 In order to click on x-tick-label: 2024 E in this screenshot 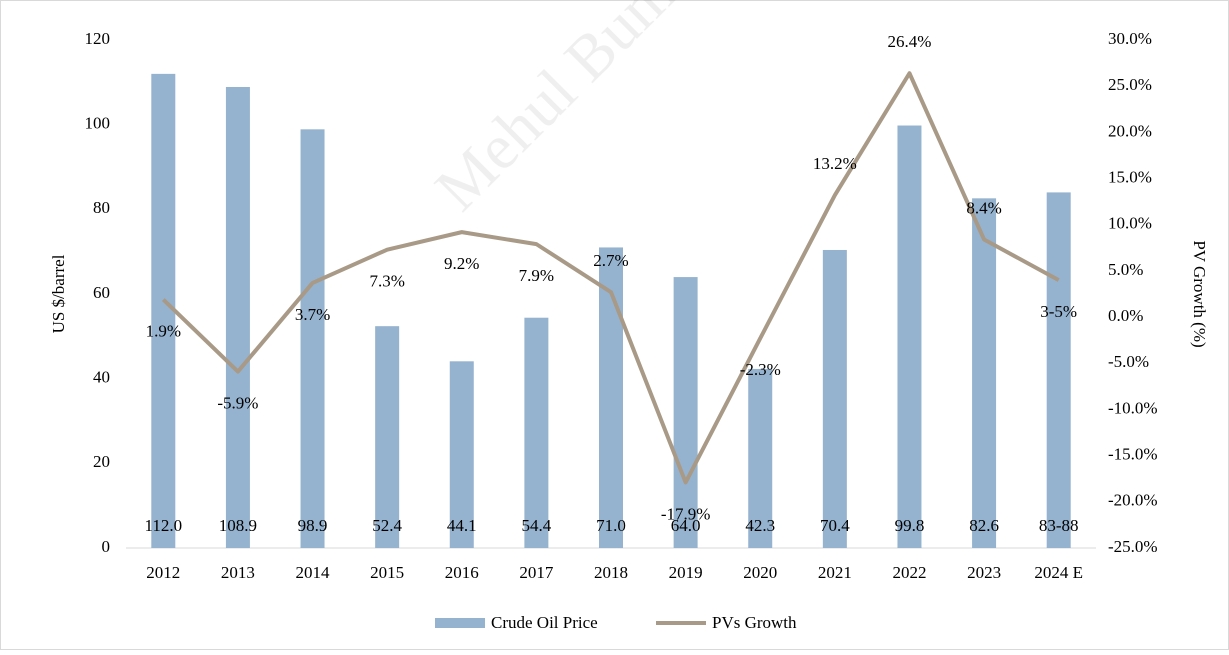, I will do `click(1058, 572)`.